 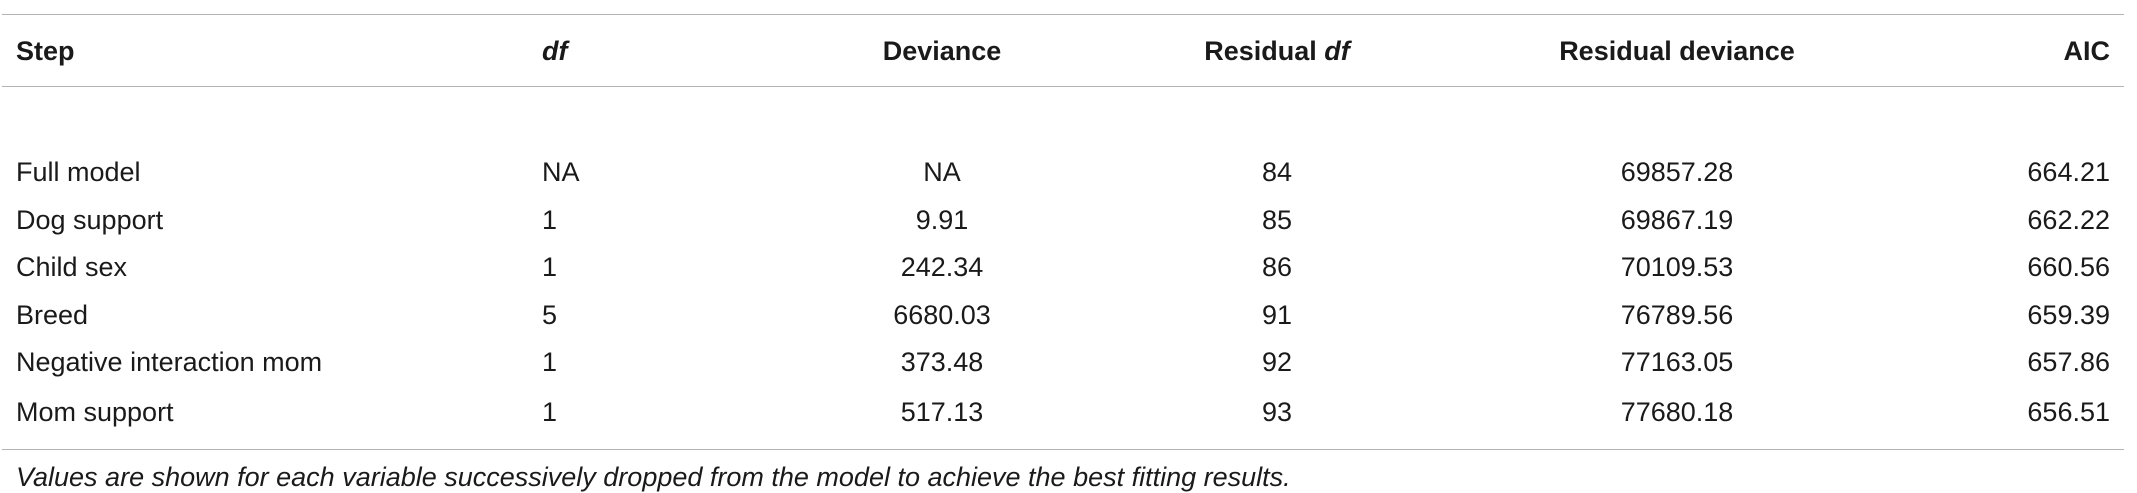 I want to click on cell-step: Mom support, so click(x=95, y=412).